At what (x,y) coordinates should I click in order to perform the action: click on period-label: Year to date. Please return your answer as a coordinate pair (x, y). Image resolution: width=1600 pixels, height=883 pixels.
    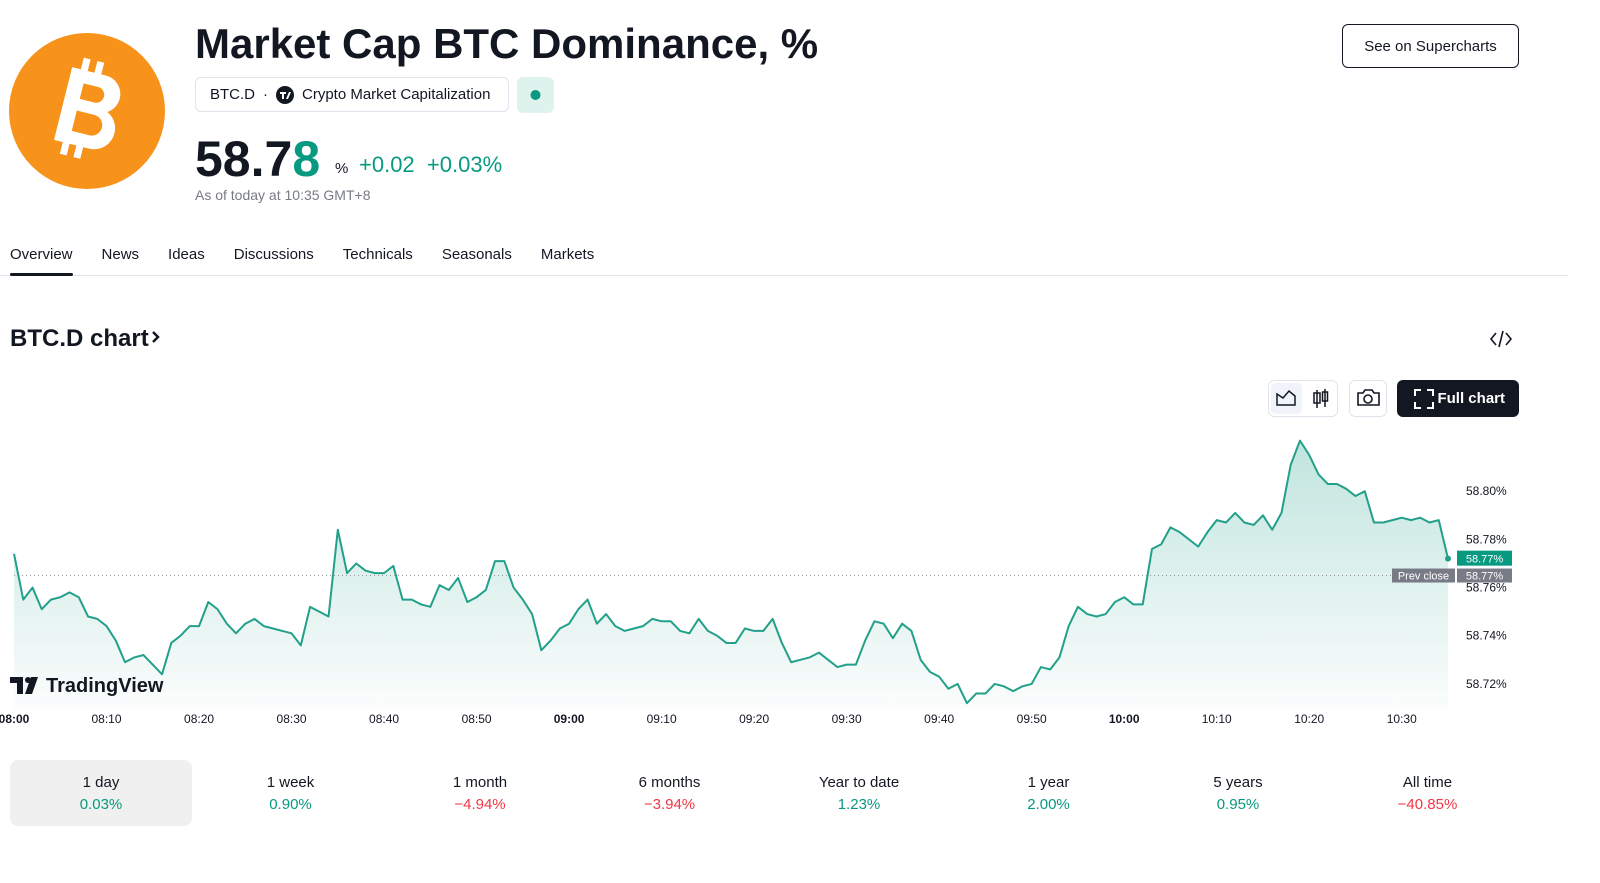
    Looking at the image, I should click on (859, 782).